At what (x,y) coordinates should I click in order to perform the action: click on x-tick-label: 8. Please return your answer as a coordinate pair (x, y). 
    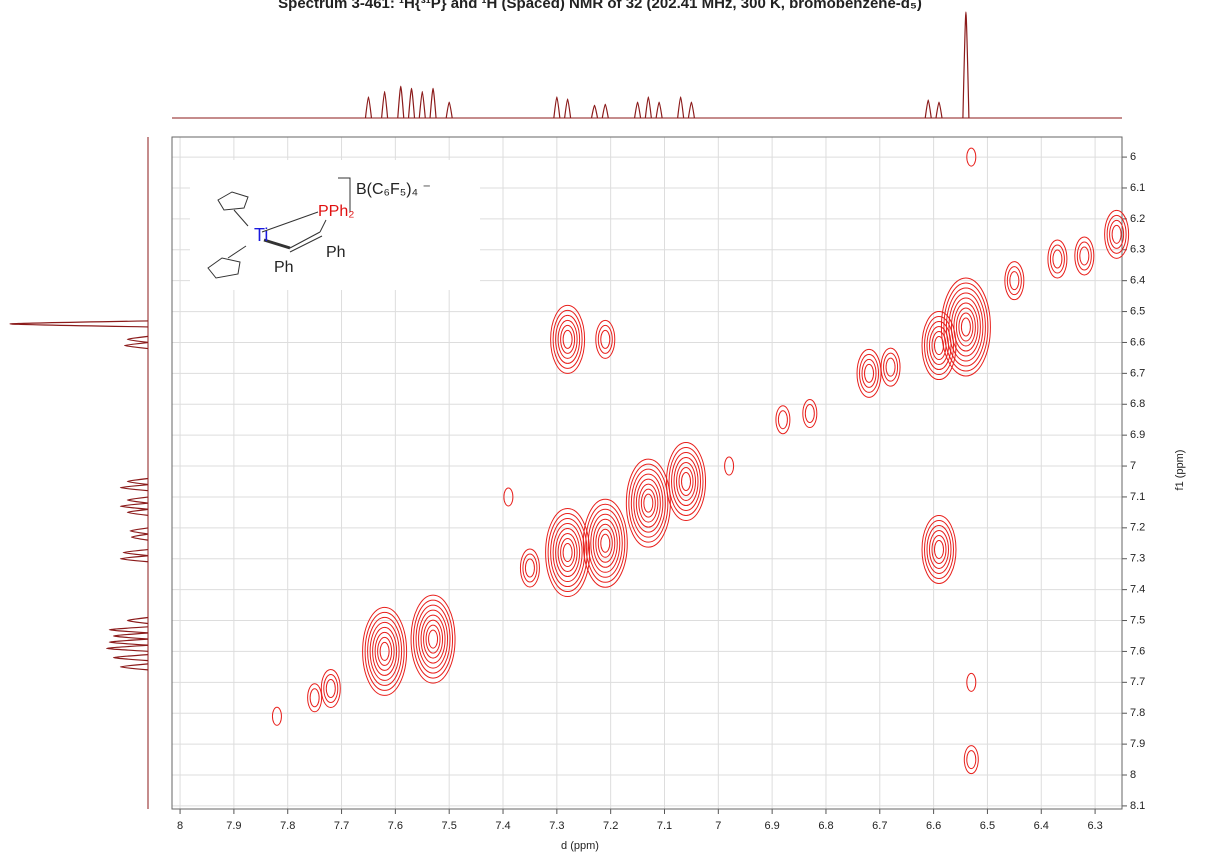
    Looking at the image, I should click on (180, 826).